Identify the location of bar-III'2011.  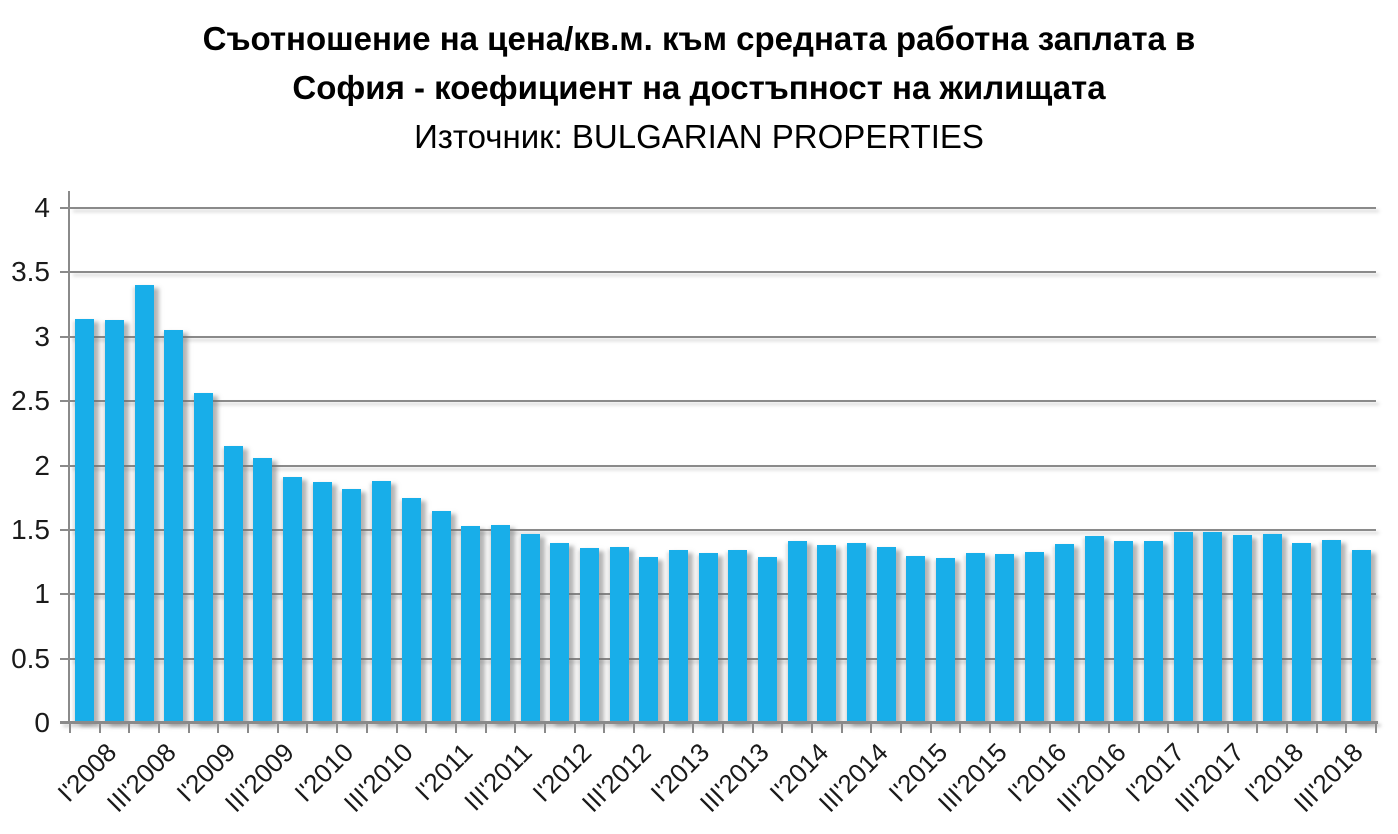
(500, 623).